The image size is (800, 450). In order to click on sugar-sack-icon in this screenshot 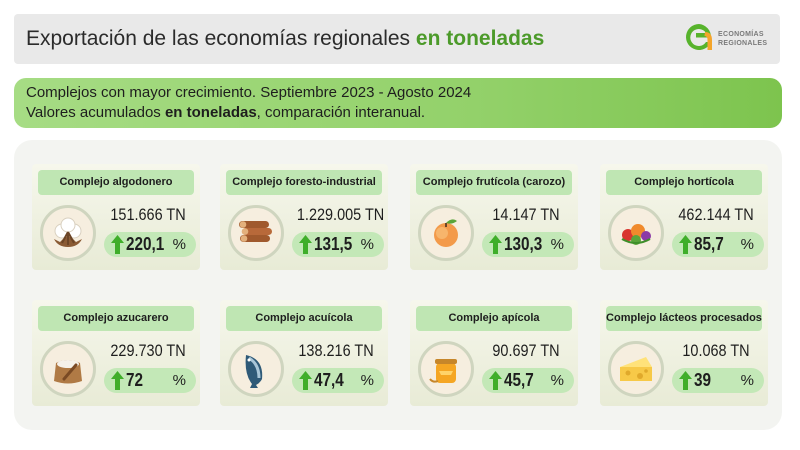, I will do `click(68, 372)`.